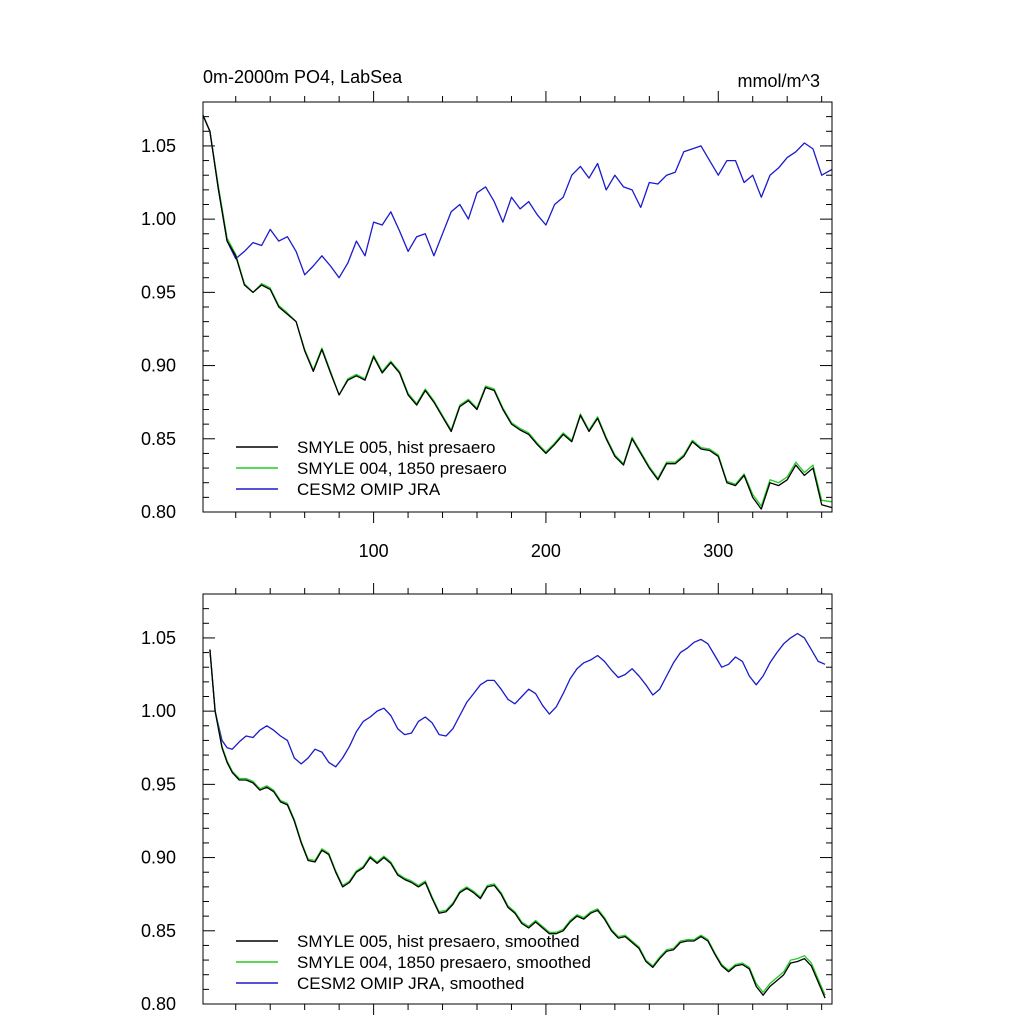 This screenshot has width=1024, height=1024. What do you see at coordinates (779, 81) in the screenshot?
I see `chart-units: mmol/m^3` at bounding box center [779, 81].